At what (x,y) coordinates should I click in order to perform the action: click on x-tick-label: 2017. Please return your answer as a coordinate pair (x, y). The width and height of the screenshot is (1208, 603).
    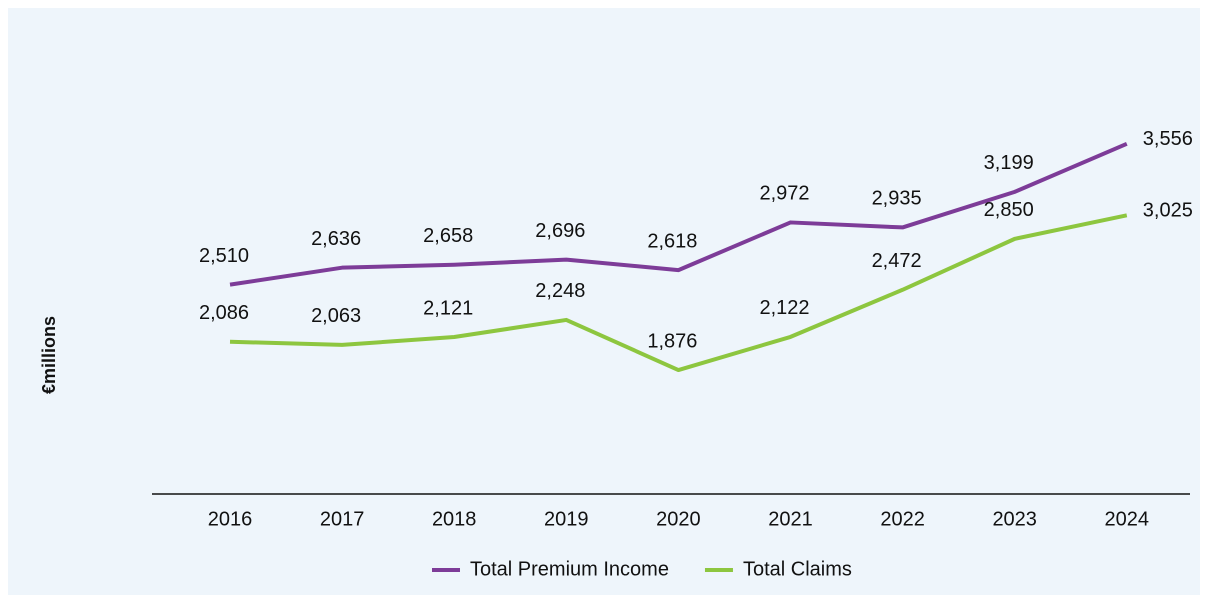
    Looking at the image, I should click on (342, 519).